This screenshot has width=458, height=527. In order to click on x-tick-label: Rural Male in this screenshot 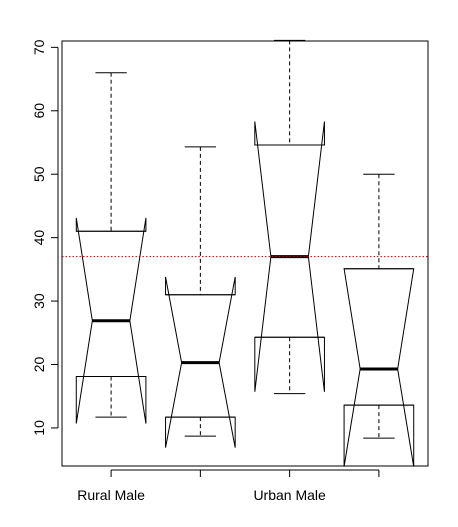, I will do `click(111, 495)`.